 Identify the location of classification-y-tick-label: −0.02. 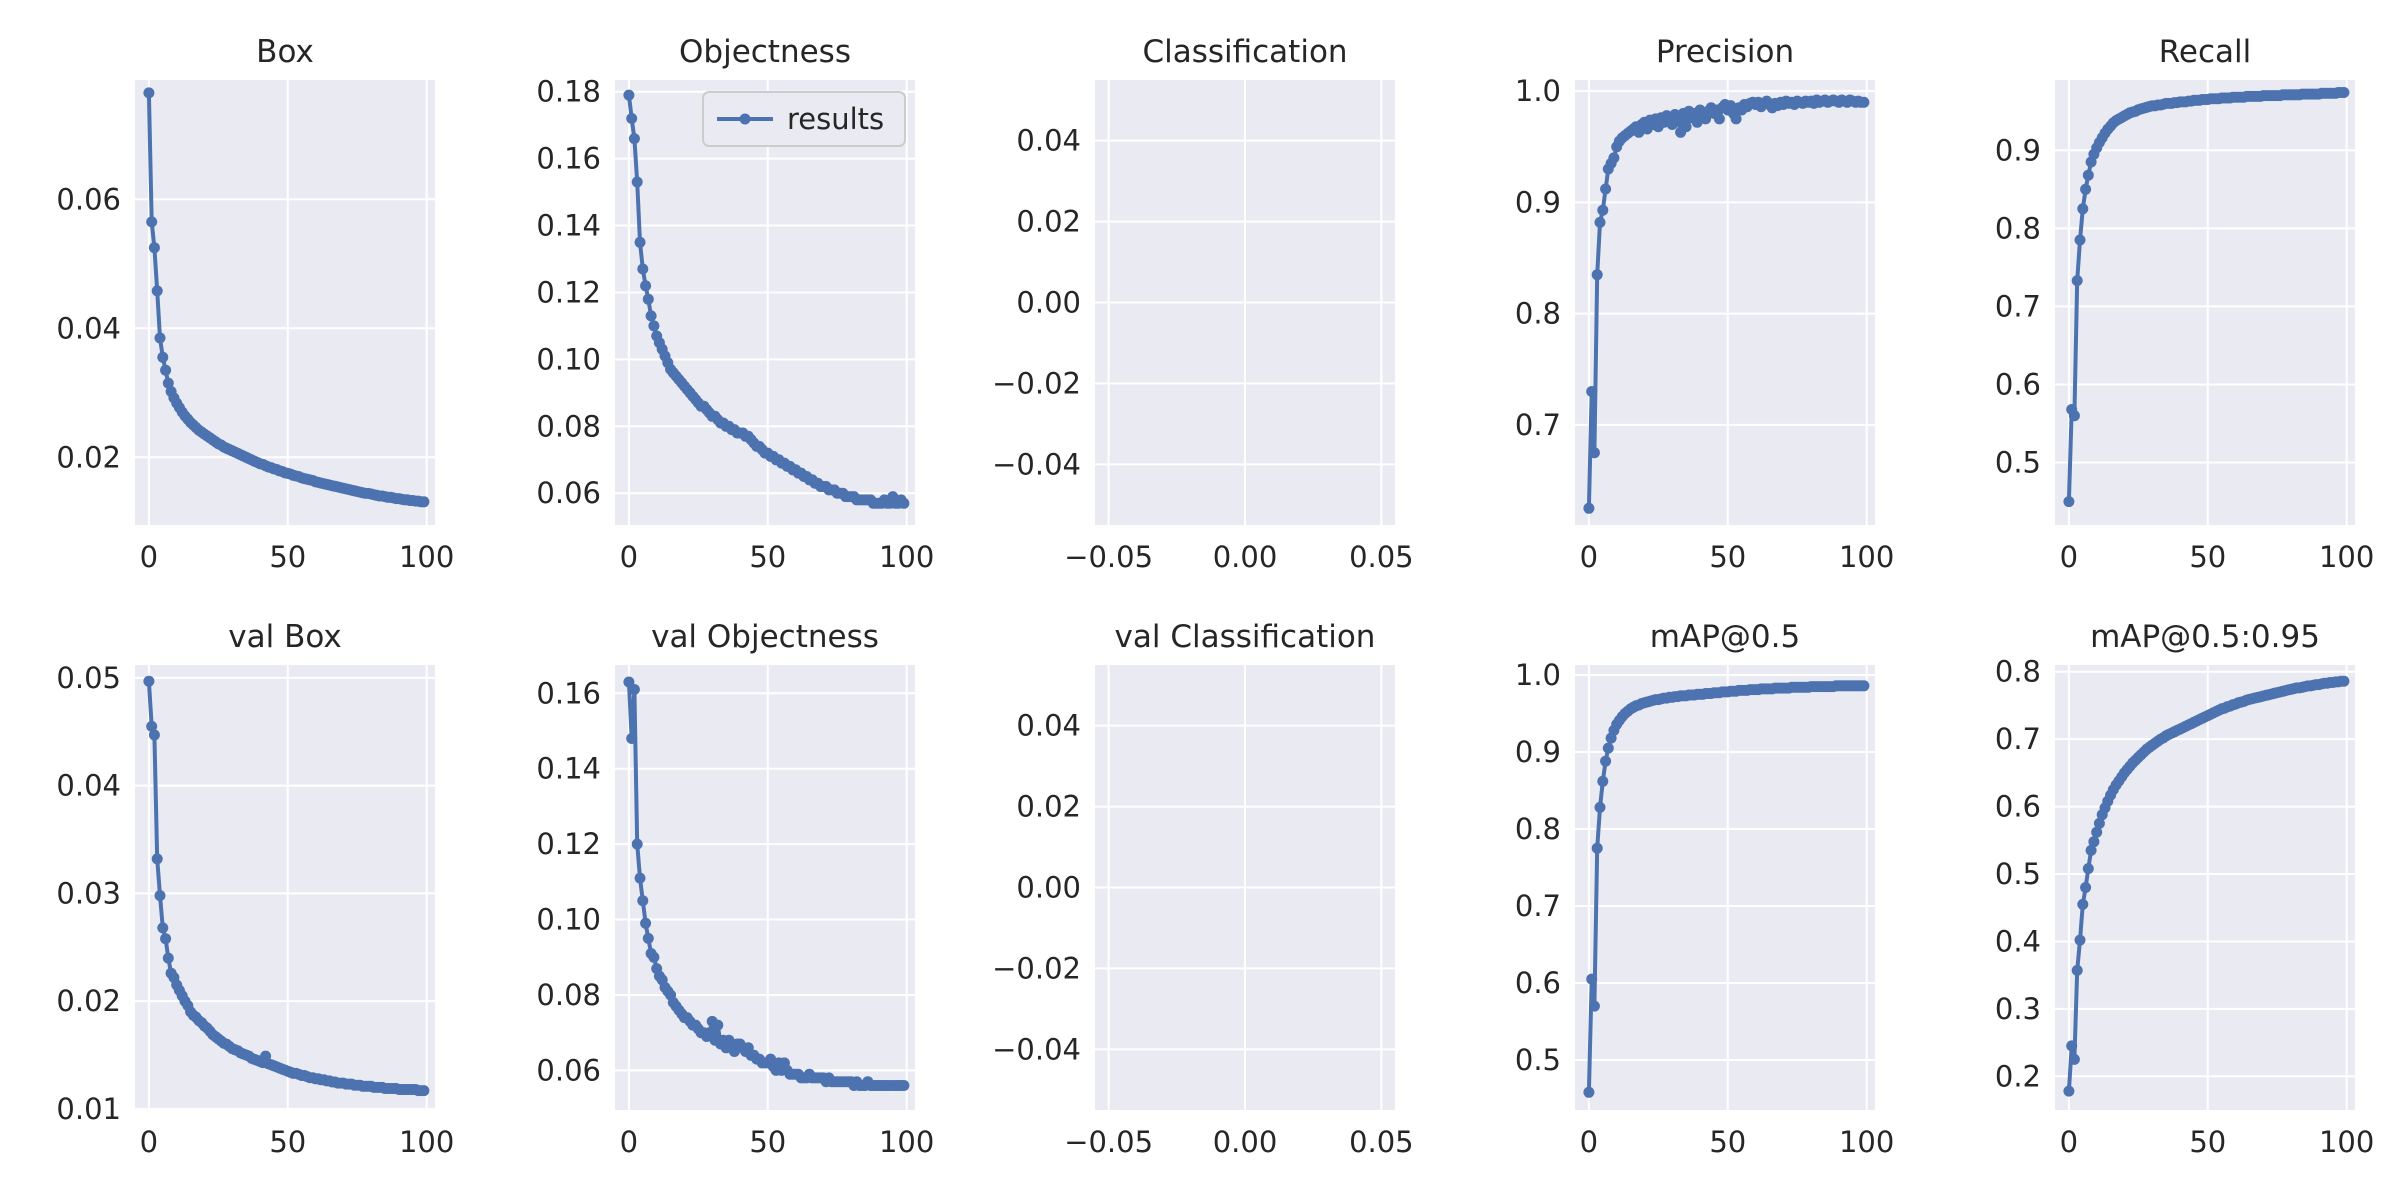
(1036, 383).